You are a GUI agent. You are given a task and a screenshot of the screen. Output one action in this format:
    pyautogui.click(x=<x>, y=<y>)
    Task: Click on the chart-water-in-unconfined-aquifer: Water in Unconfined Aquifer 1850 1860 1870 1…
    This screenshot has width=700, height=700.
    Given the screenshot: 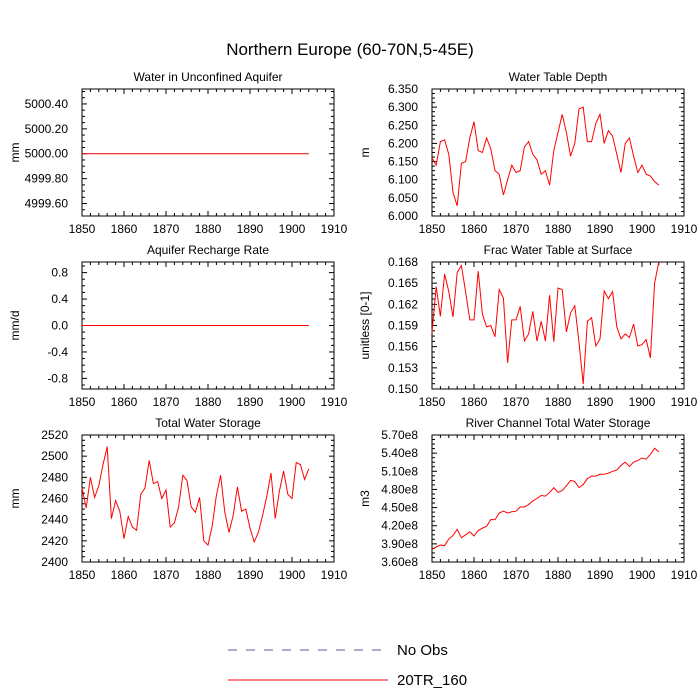 What is the action you would take?
    pyautogui.click(x=178, y=153)
    